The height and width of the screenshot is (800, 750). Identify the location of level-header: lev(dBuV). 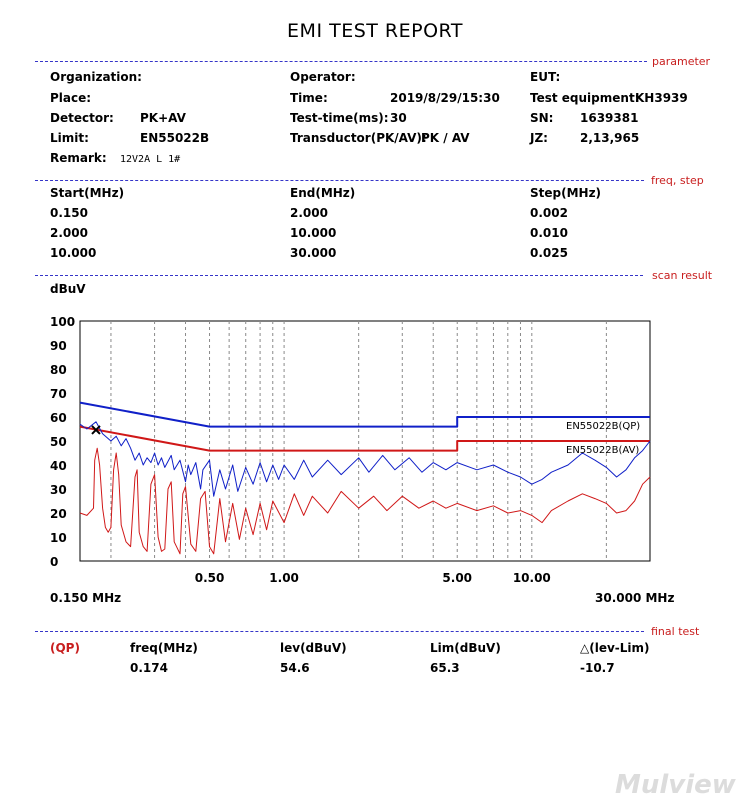
(313, 648).